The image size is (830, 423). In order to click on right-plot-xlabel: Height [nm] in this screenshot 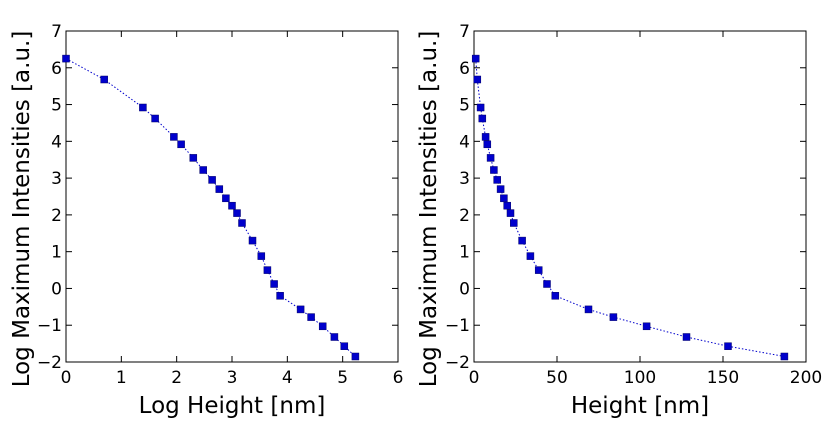, I will do `click(640, 406)`.